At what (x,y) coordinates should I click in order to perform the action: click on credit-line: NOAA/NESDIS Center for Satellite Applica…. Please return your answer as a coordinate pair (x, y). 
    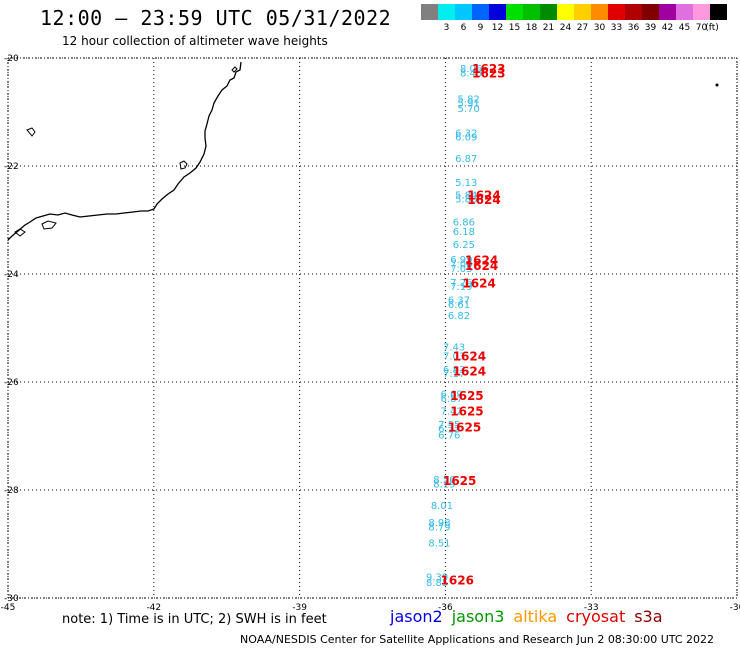
    Looking at the image, I should click on (477, 639).